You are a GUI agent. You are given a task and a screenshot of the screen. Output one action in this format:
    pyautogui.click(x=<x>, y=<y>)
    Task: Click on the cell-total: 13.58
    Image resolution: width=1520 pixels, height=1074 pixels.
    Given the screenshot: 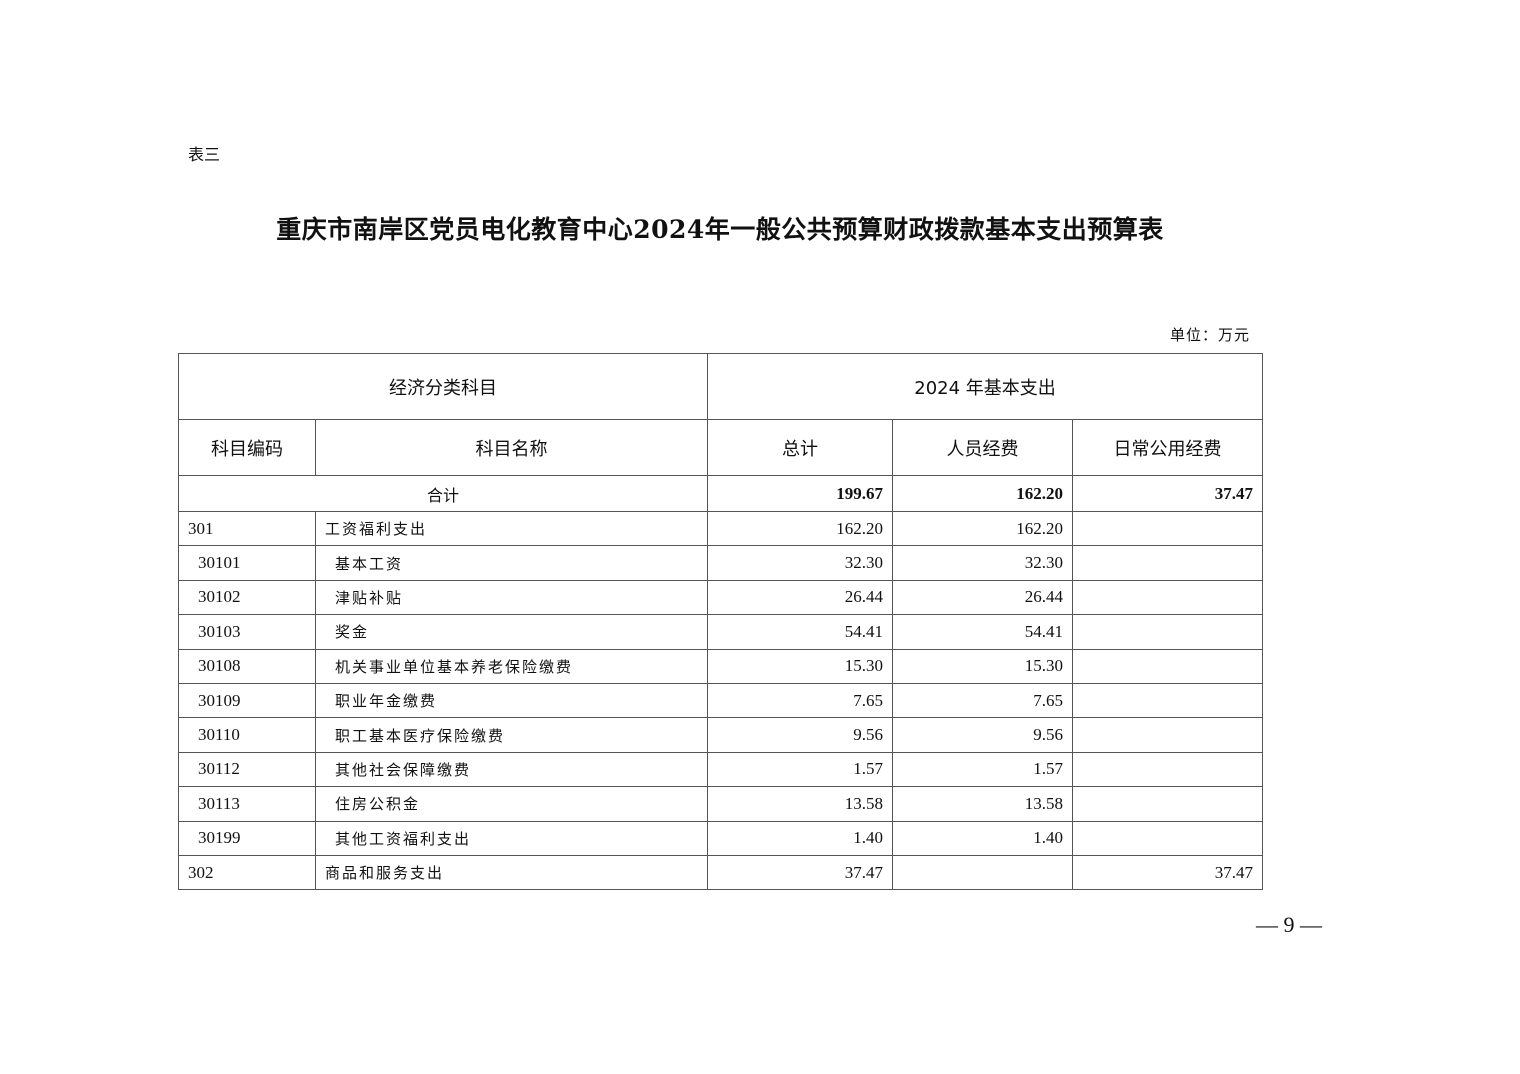 What is the action you would take?
    pyautogui.click(x=800, y=804)
    